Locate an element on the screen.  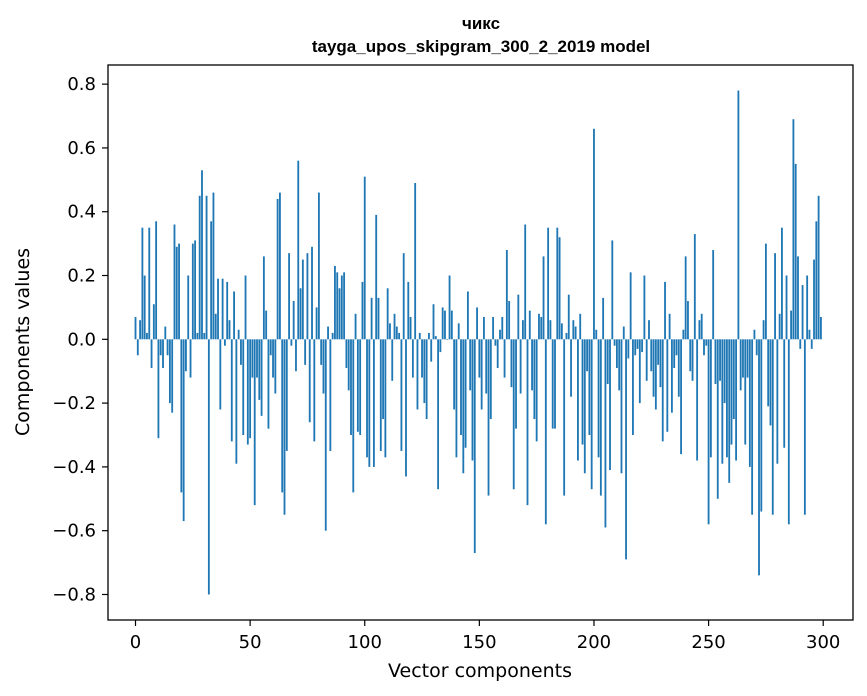
x-tick-label: 200 is located at coordinates (594, 642).